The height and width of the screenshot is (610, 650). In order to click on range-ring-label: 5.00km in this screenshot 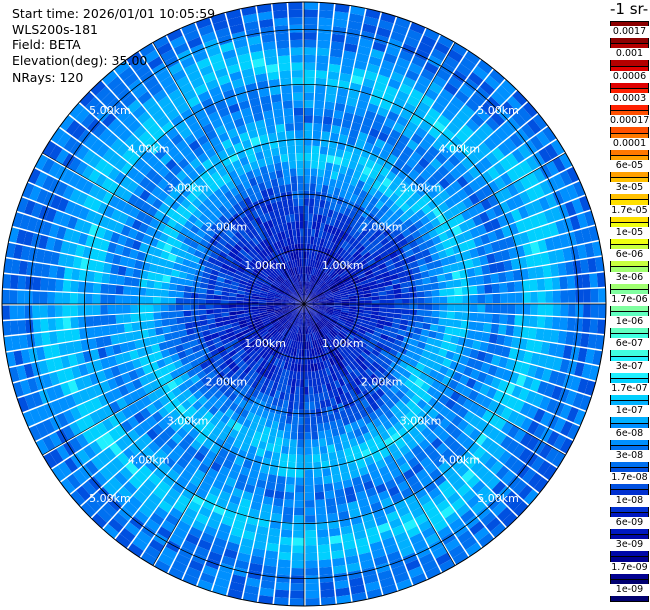, I will do `click(498, 110)`.